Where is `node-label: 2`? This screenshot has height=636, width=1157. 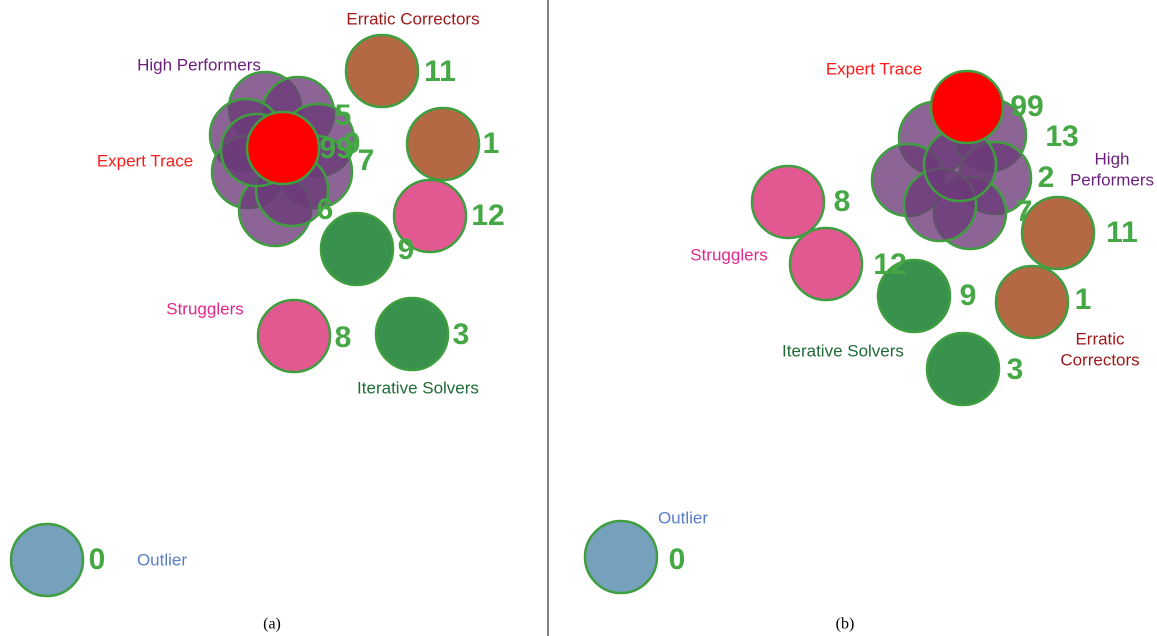 node-label: 2 is located at coordinates (1046, 177).